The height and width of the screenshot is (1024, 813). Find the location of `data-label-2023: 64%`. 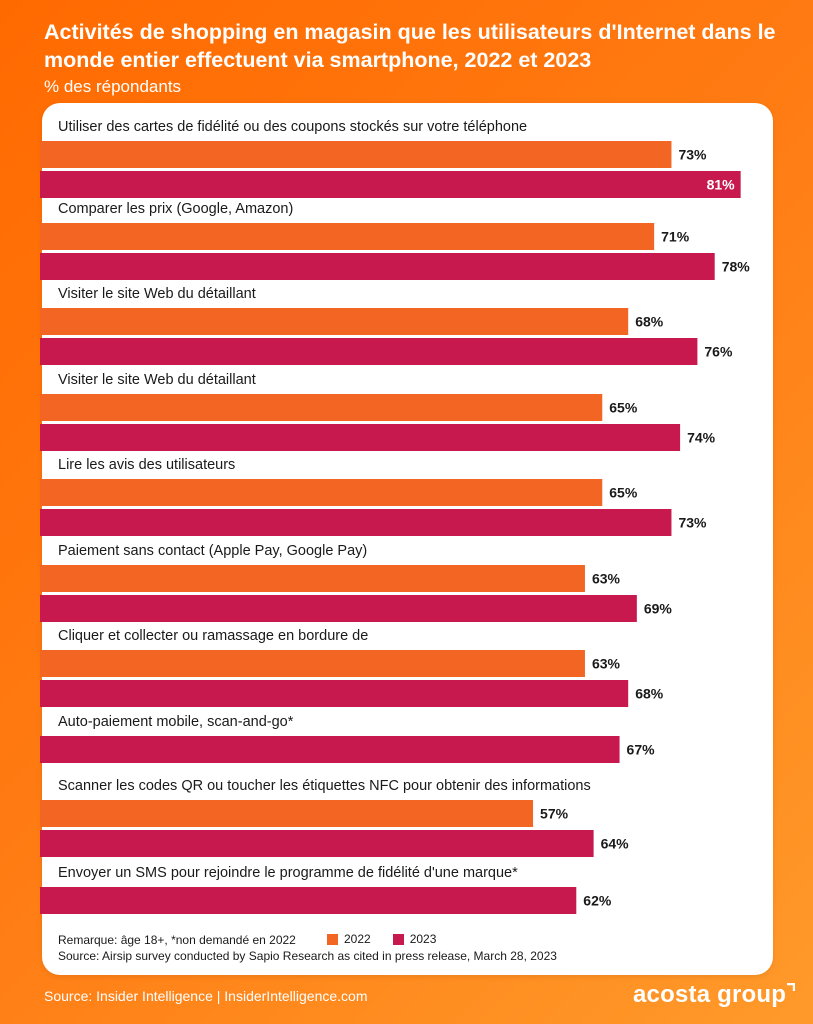

data-label-2023: 64% is located at coordinates (615, 844).